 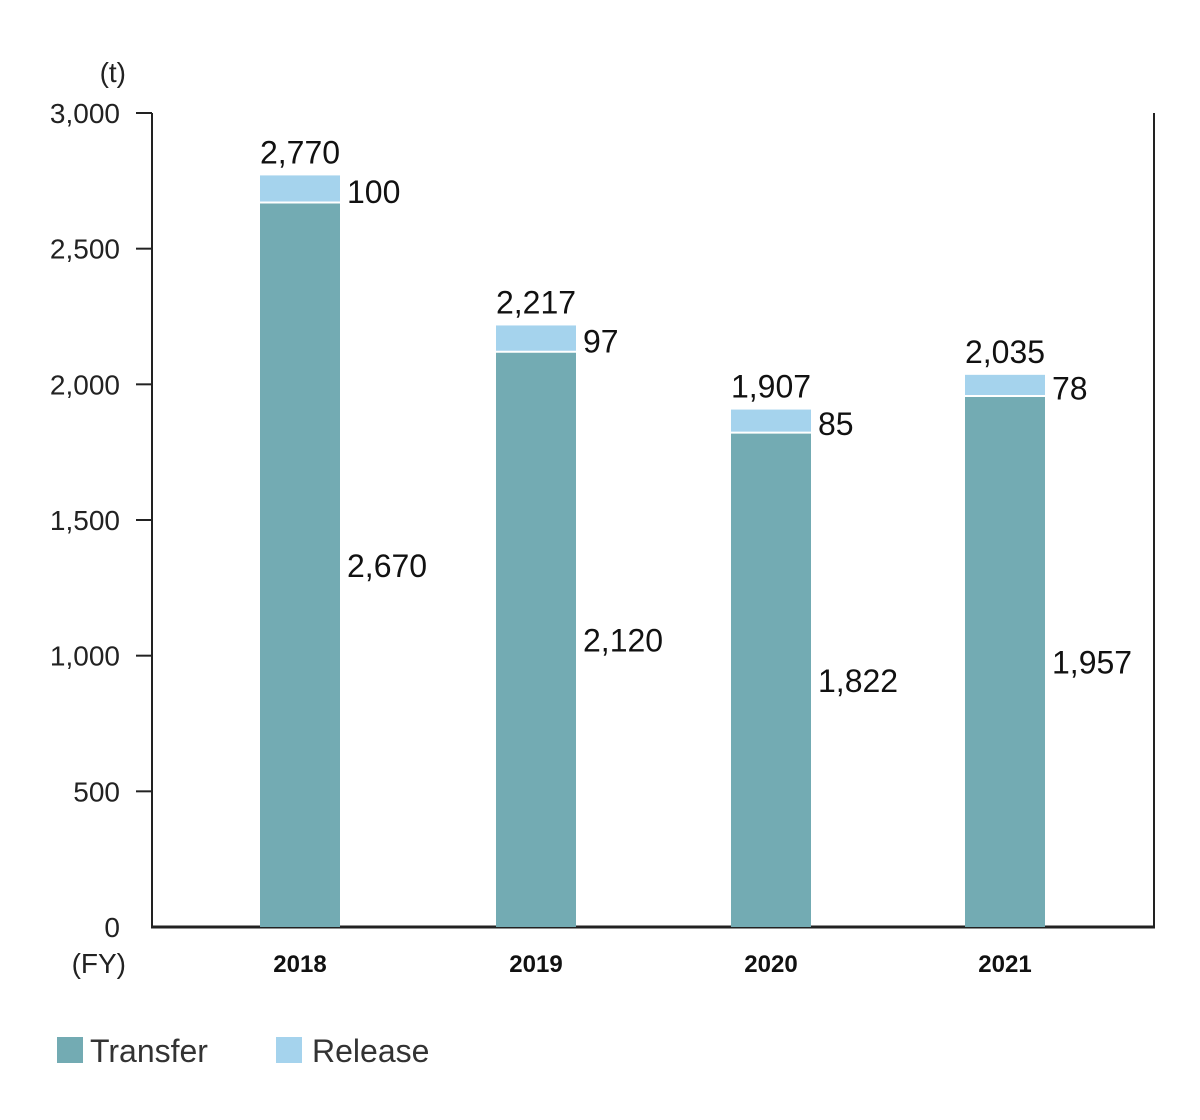 What do you see at coordinates (113, 72) in the screenshot?
I see `y-unit-label: (t)` at bounding box center [113, 72].